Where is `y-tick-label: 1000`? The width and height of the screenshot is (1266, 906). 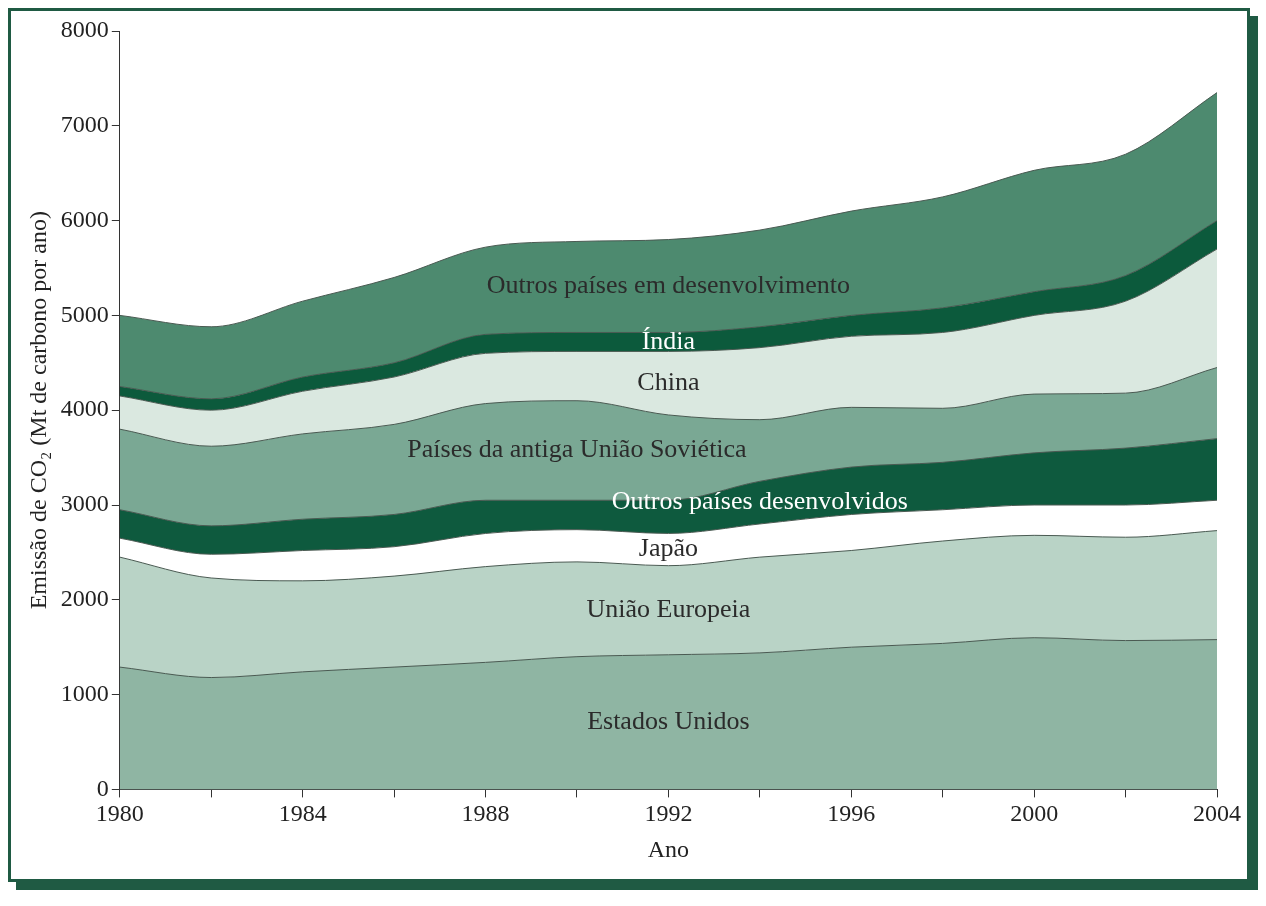 y-tick-label: 1000 is located at coordinates (84, 692).